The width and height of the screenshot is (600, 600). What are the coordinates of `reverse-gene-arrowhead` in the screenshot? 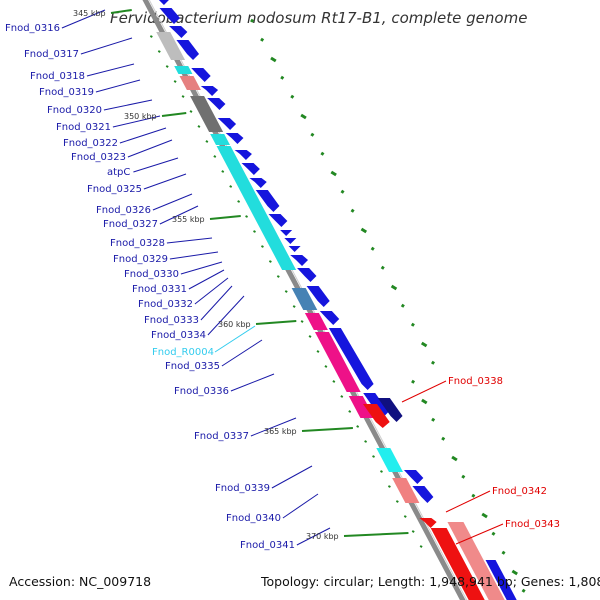 It's located at (428, 523).